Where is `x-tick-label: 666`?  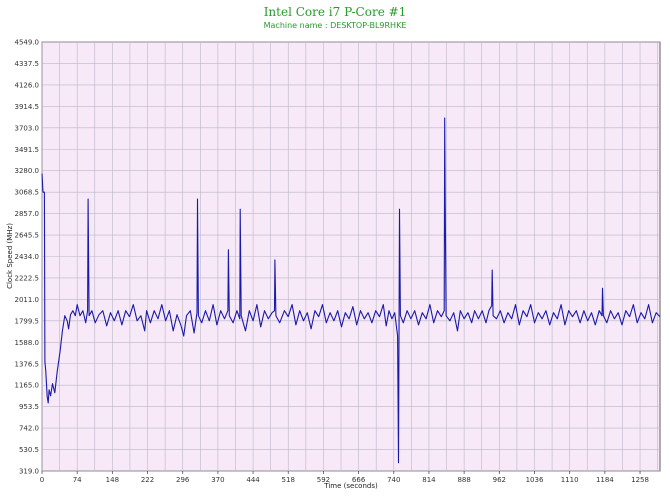 x-tick-label: 666 is located at coordinates (359, 480).